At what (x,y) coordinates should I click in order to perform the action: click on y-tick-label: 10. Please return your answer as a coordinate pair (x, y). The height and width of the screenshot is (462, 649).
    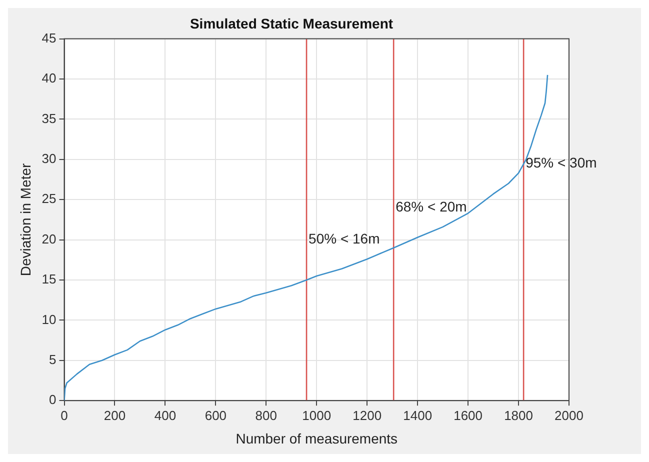
    Looking at the image, I should click on (49, 319).